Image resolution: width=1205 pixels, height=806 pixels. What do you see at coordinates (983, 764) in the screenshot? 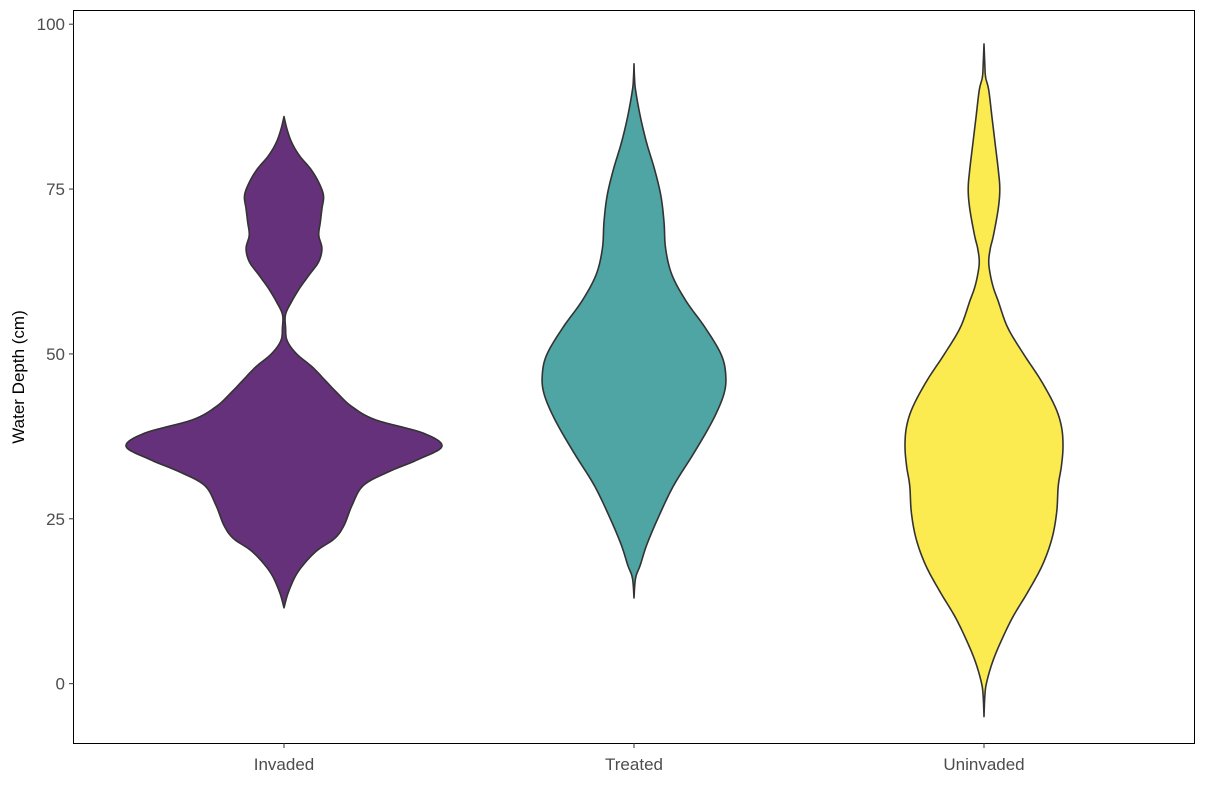
I see `x-tick-label-uninvaded: Uninvaded` at bounding box center [983, 764].